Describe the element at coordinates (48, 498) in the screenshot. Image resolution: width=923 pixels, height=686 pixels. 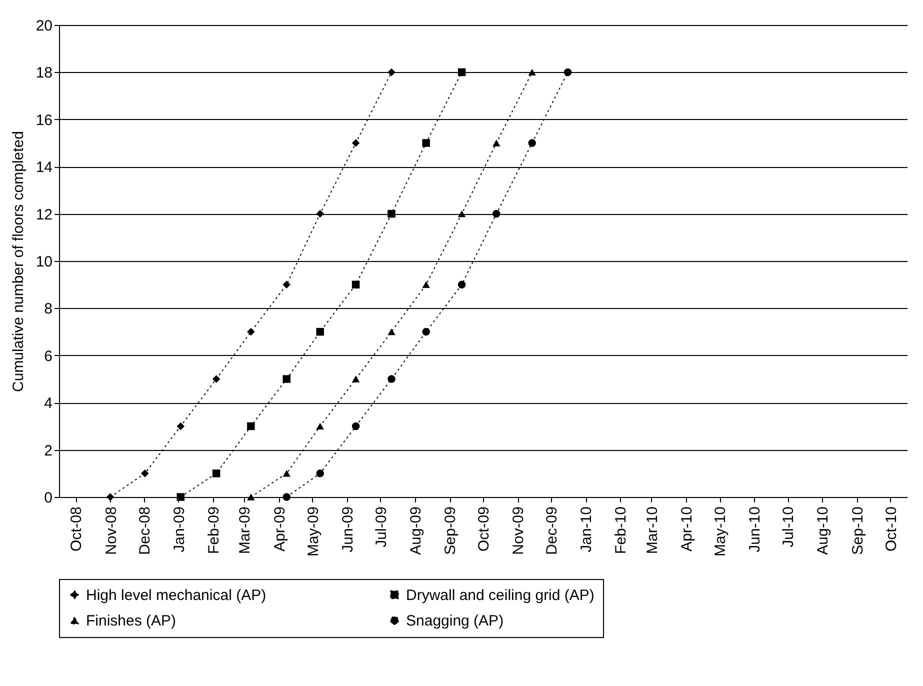
I see `y-tick-label: 0` at that location.